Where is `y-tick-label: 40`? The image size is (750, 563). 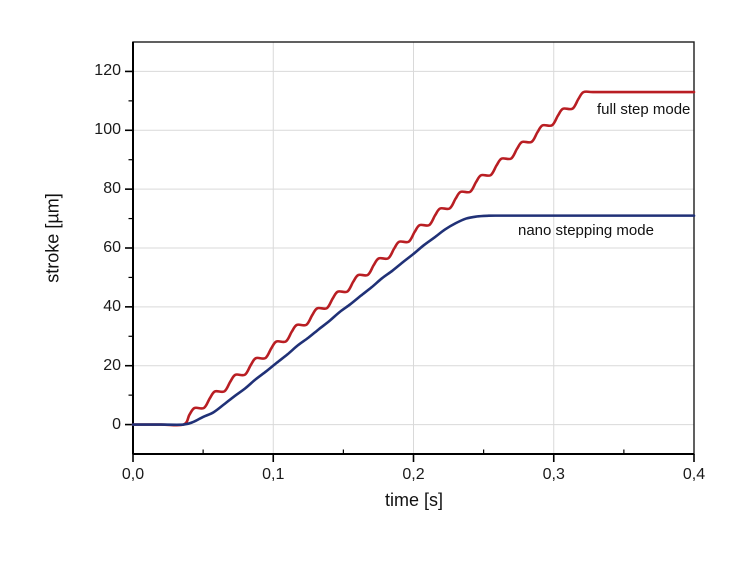 y-tick-label: 40 is located at coordinates (112, 306).